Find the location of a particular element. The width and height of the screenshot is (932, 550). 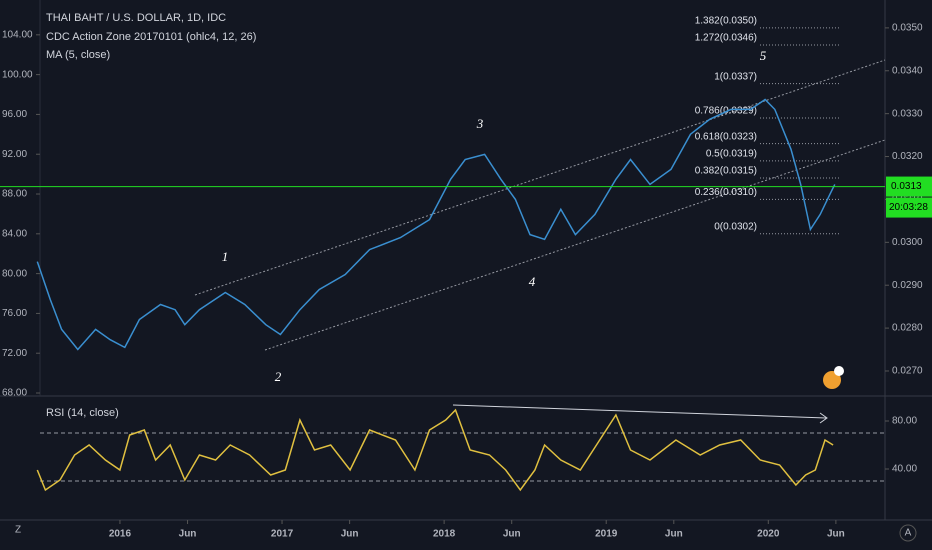

y2-tick-label: 0.0270 is located at coordinates (907, 371).